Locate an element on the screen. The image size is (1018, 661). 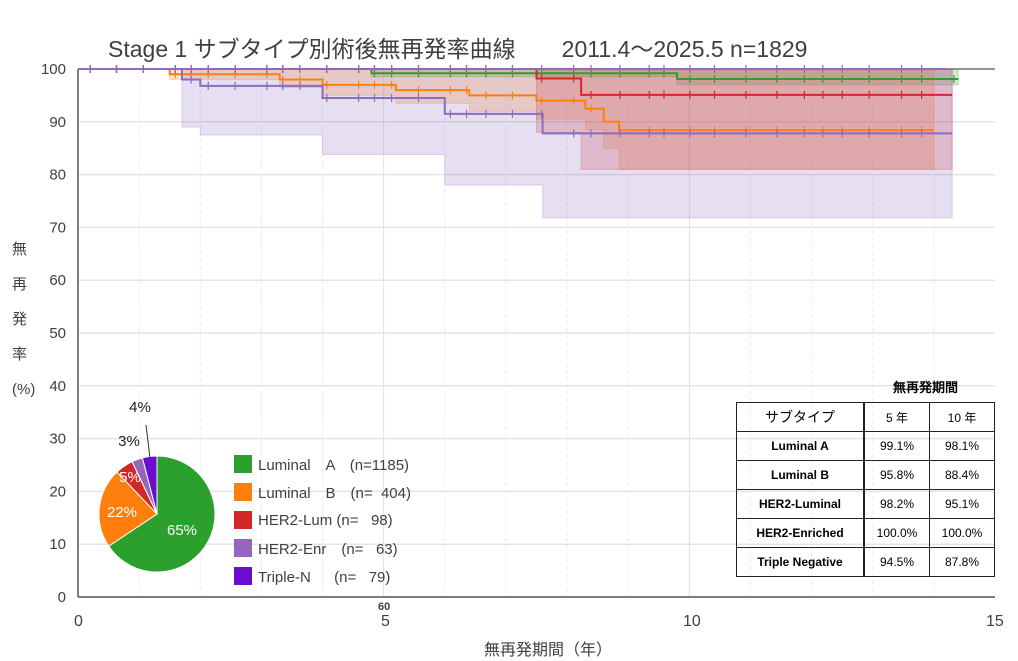
table-row: Luminal B 95.8% 88.4% is located at coordinates (865, 475).